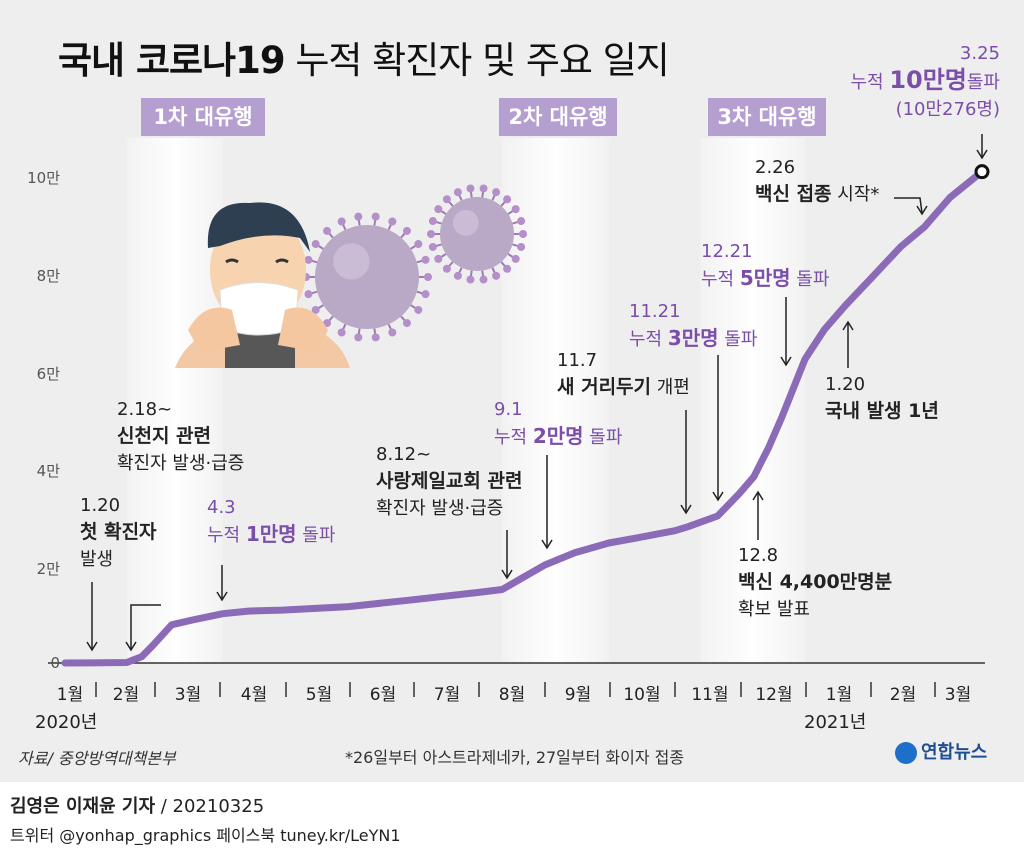  What do you see at coordinates (925, 81) in the screenshot?
I see `annotation-100k: 3.25 누적 10만명돌파 (10만276명)` at bounding box center [925, 81].